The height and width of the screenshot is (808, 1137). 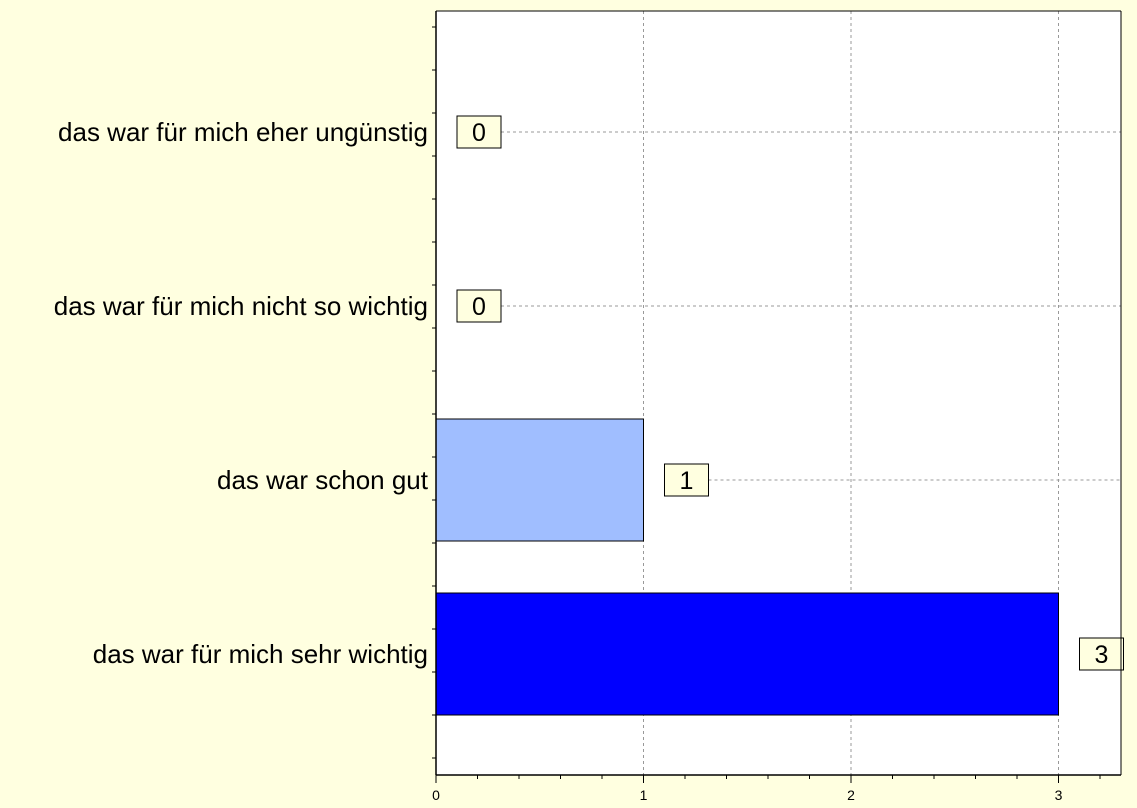 What do you see at coordinates (851, 795) in the screenshot?
I see `x-tick-label: 2` at bounding box center [851, 795].